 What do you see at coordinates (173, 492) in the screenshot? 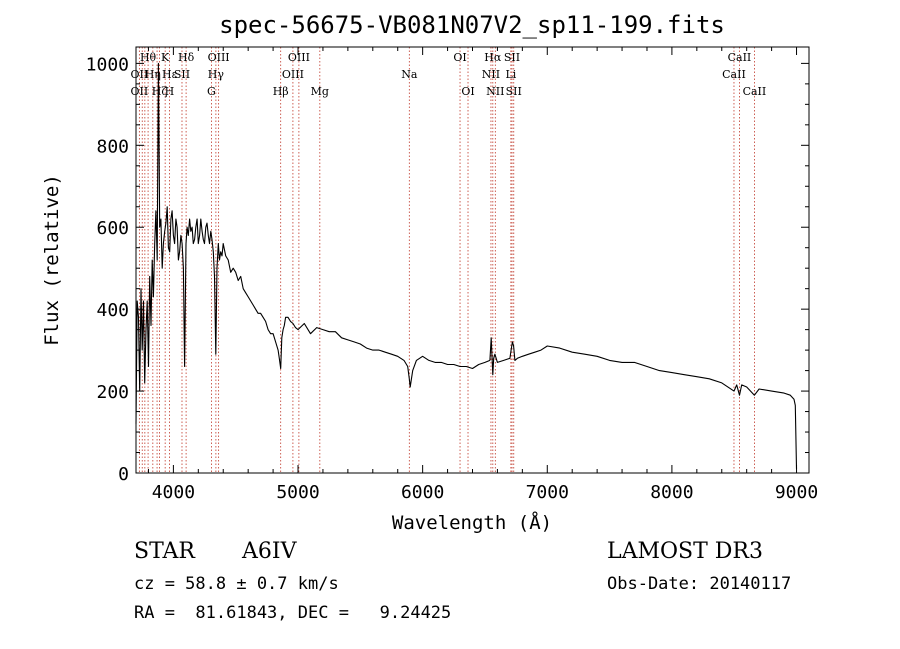
I see `x-tick-label: 4000` at bounding box center [173, 492].